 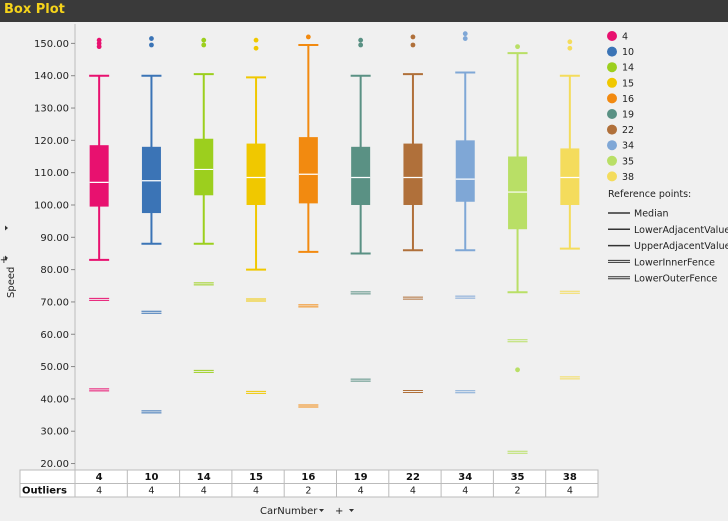 What do you see at coordinates (518, 477) in the screenshot?
I see `category-label: 35` at bounding box center [518, 477].